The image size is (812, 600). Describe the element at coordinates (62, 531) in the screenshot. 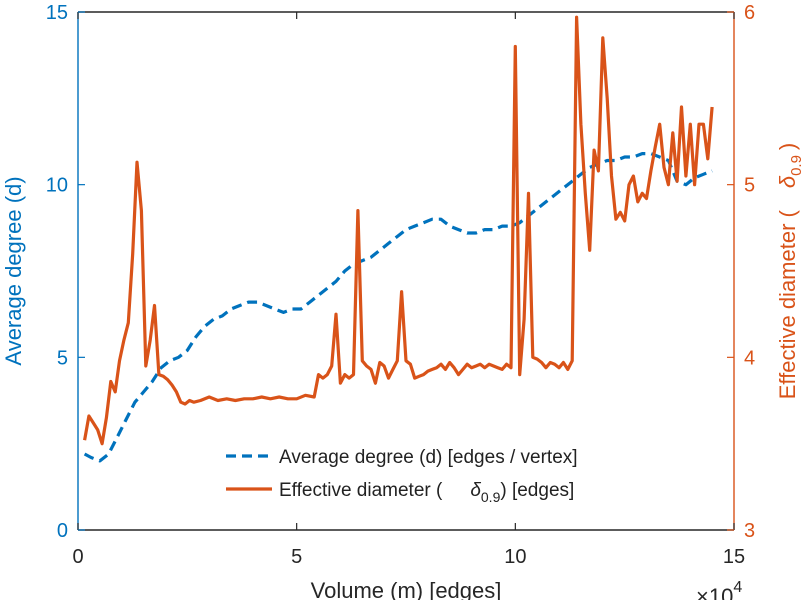

I see `left-y-tick-label: 0` at that location.